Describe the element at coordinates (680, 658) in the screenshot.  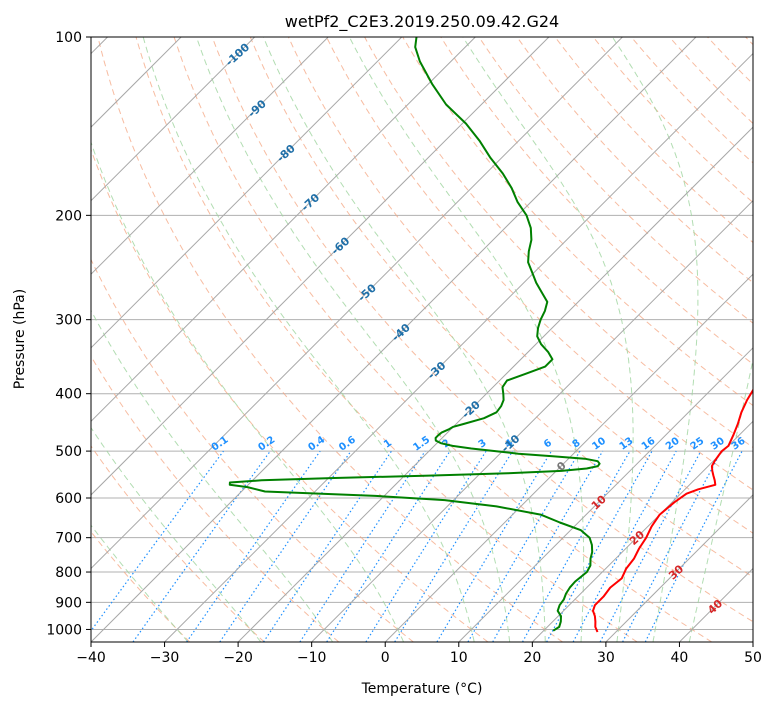
I see `x-tick-label: 40` at that location.